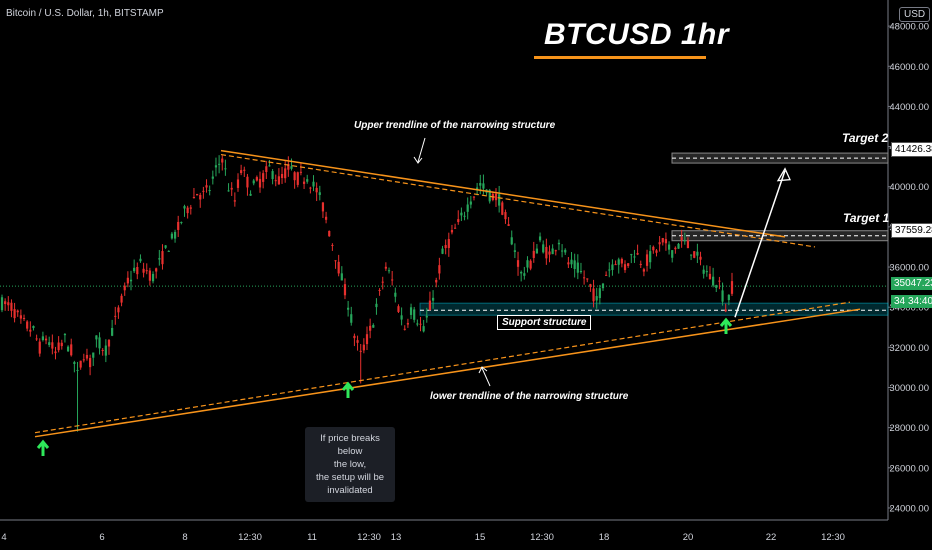 This screenshot has width=932, height=550. I want to click on price-axis-tick-label: 32000.00, so click(909, 348).